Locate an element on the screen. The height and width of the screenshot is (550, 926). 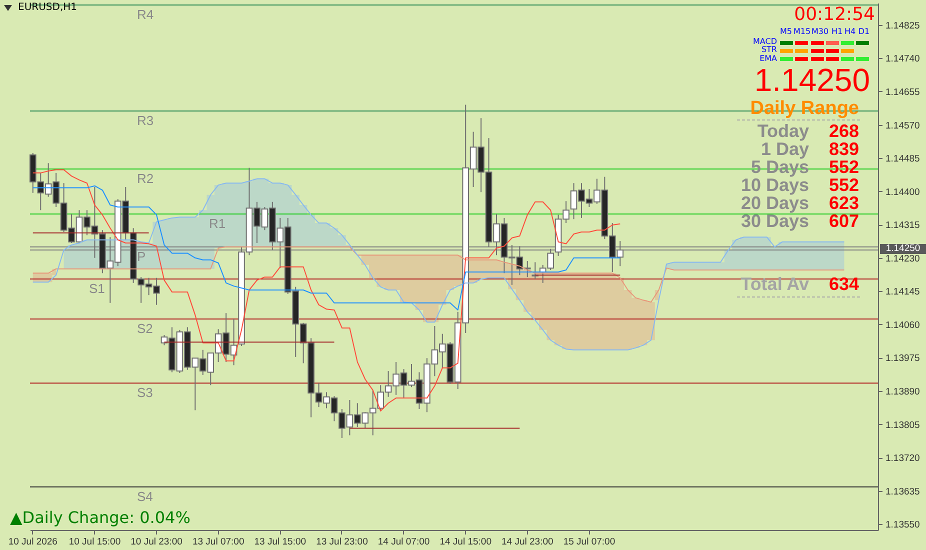
ref-line-label: R4 is located at coordinates (145, 14).